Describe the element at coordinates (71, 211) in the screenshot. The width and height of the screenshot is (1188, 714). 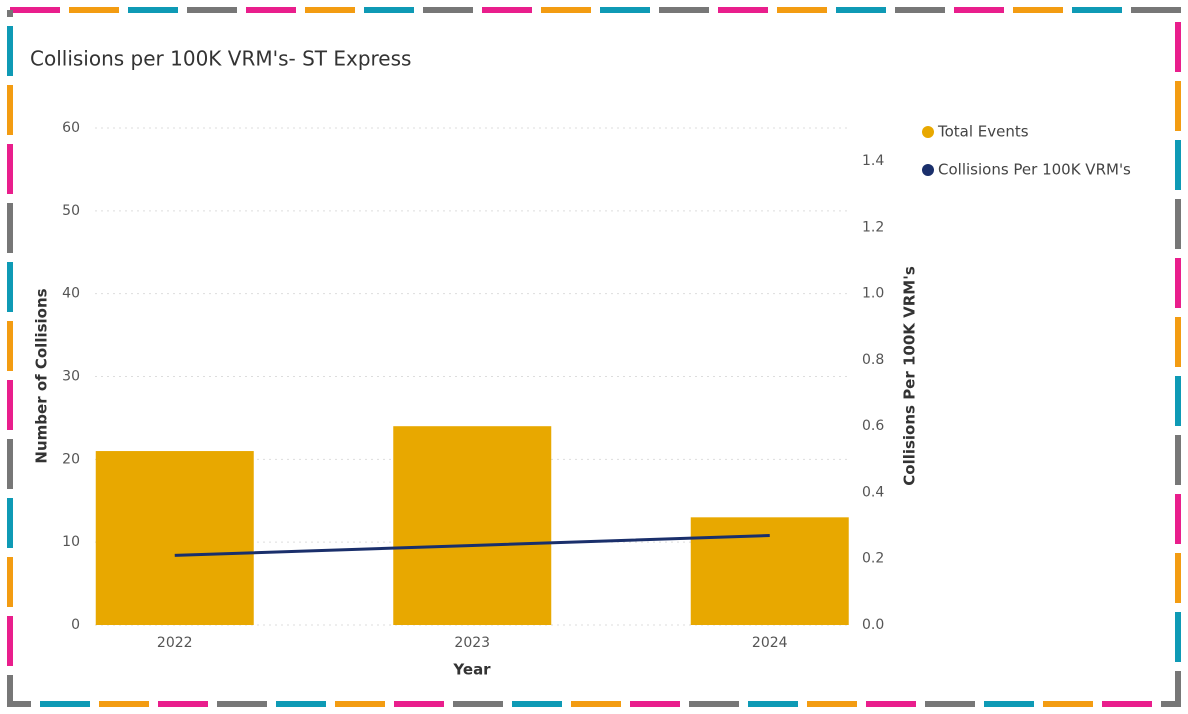
I see `y-tick-label: 50` at that location.